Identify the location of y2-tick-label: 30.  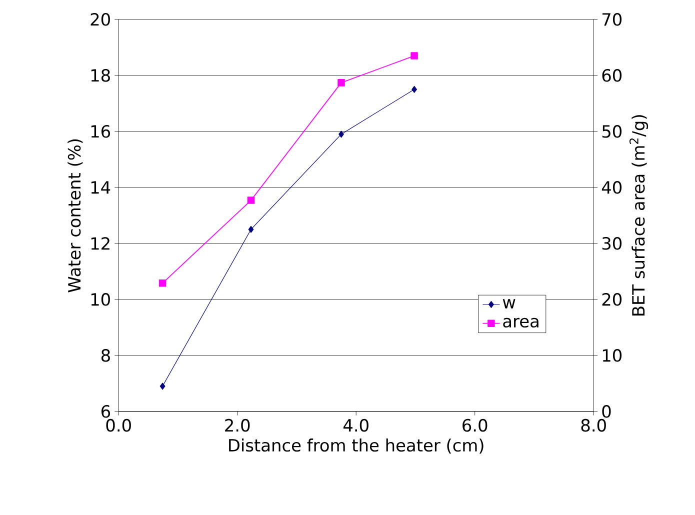
(612, 243).